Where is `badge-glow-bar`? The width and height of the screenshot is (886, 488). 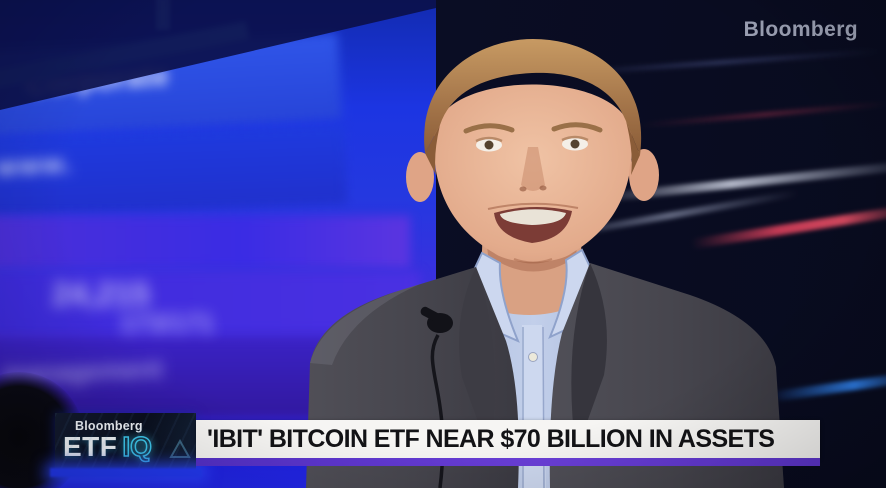
badge-glow-bar is located at coordinates (126, 472).